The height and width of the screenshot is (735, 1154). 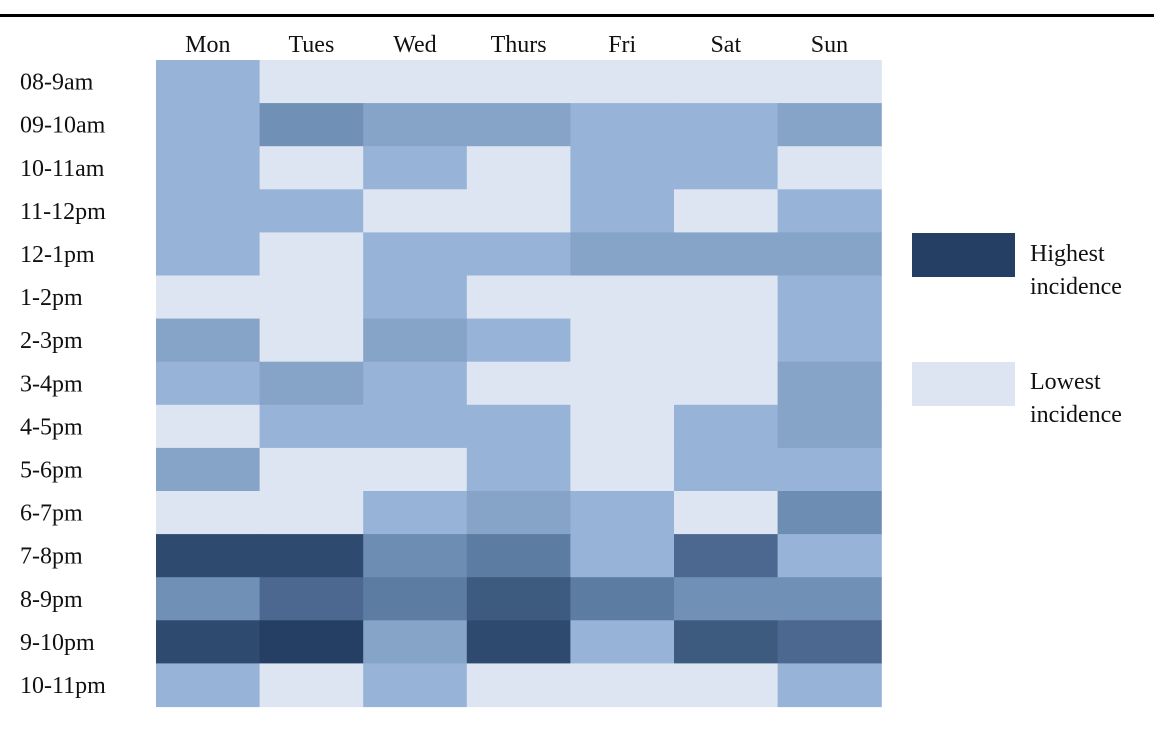 What do you see at coordinates (57, 255) in the screenshot?
I see `row-label: 12-1pm` at bounding box center [57, 255].